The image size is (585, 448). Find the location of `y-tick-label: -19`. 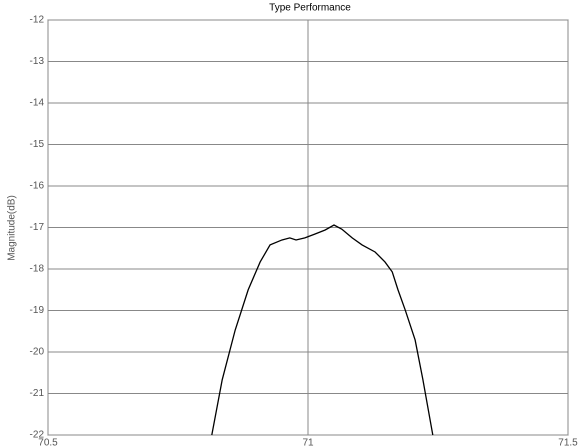

y-tick-label: -19 is located at coordinates (37, 310).